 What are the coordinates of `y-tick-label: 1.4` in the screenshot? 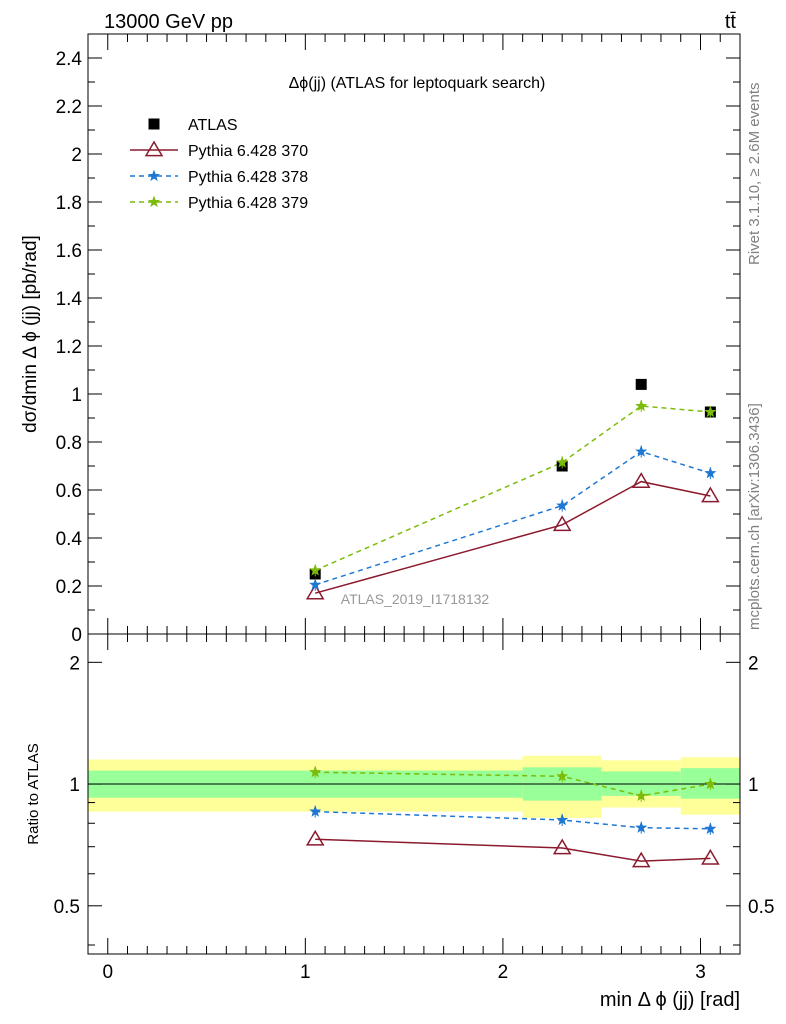 It's located at (69, 299).